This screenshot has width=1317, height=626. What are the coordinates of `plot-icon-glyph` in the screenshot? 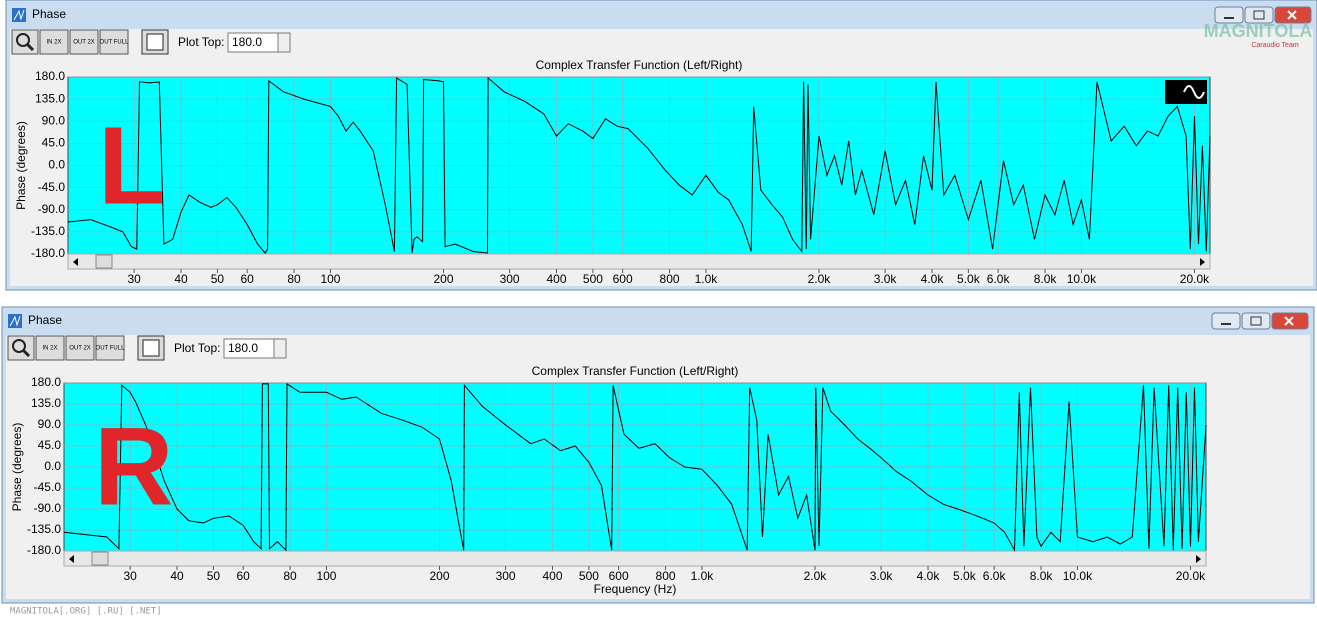 It's located at (1194, 92).